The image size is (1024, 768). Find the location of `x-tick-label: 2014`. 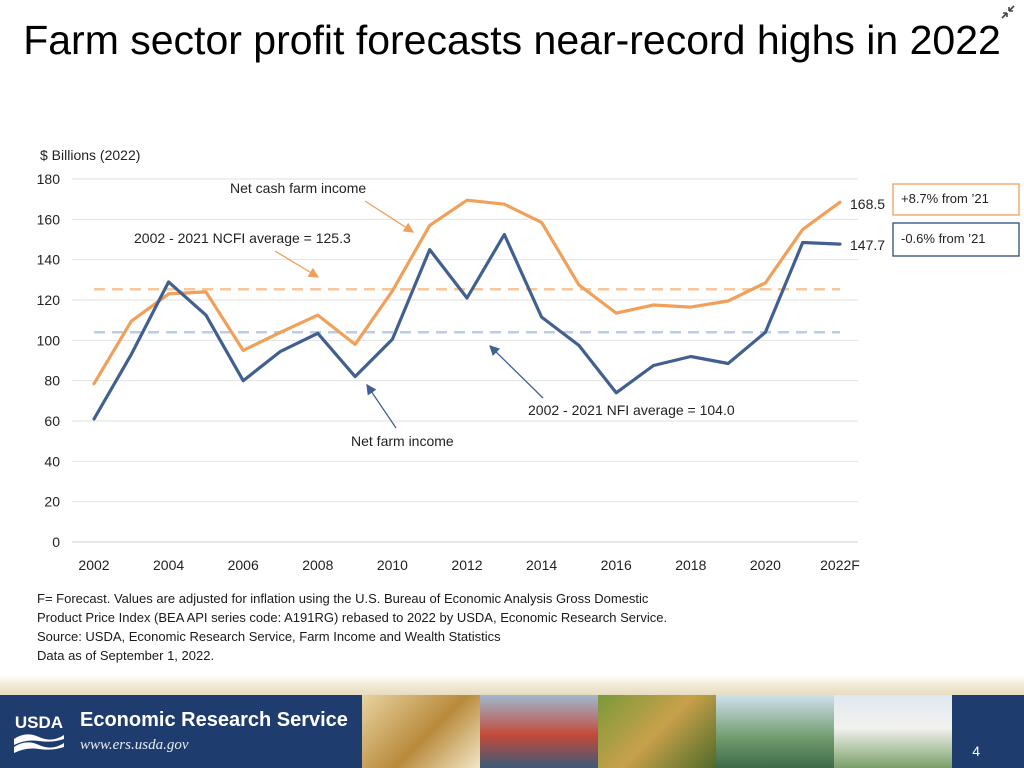

x-tick-label: 2014 is located at coordinates (541, 565).